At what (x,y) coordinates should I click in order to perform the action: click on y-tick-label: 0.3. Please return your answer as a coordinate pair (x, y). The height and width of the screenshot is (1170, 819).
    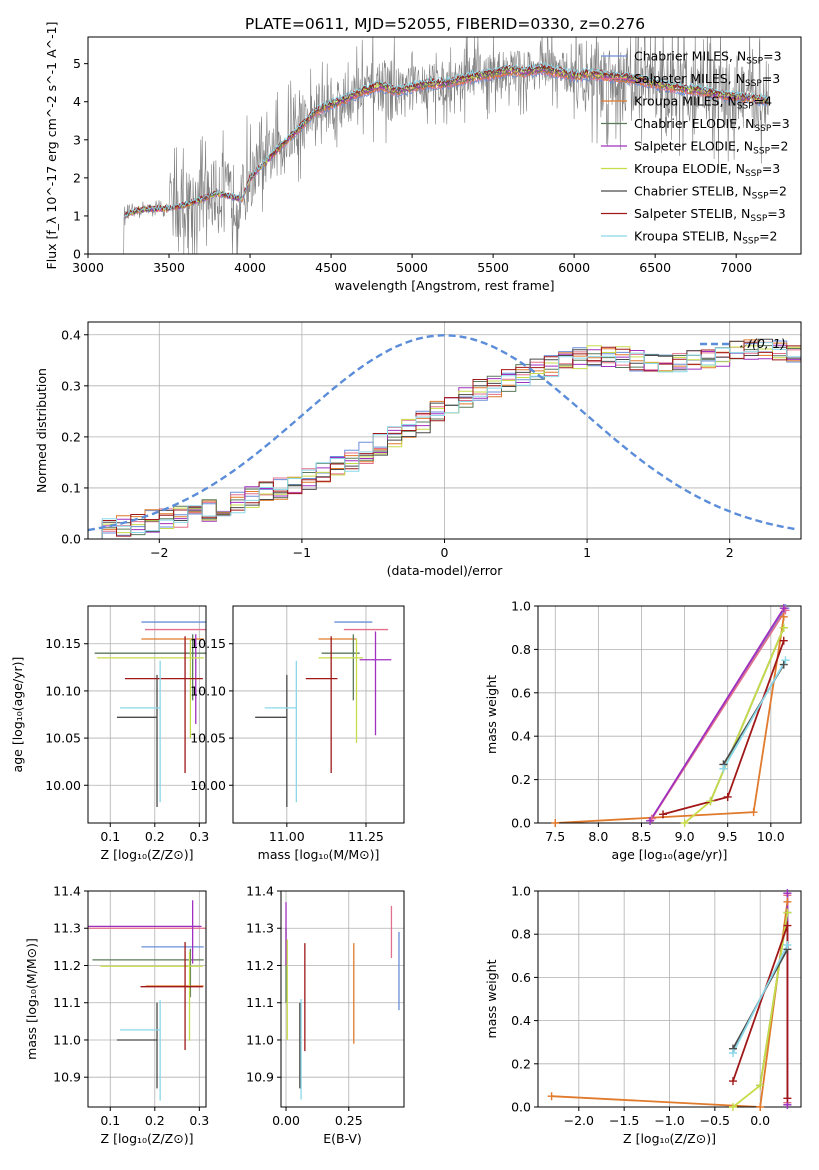
    Looking at the image, I should click on (71, 385).